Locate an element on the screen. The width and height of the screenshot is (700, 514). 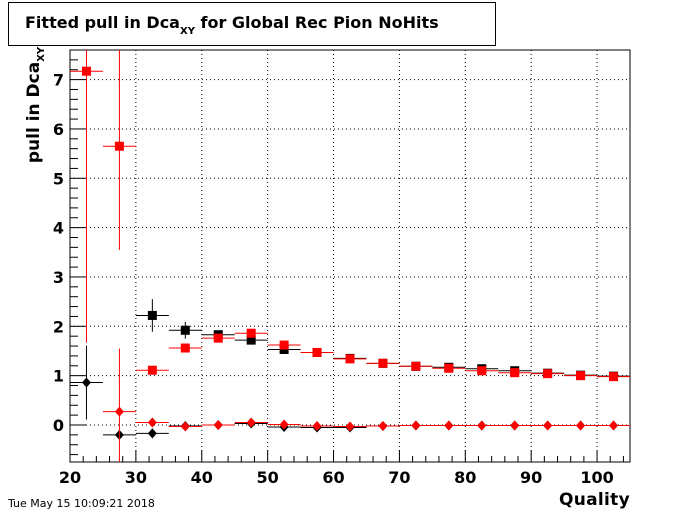
x-tick-label: 90 is located at coordinates (531, 477).